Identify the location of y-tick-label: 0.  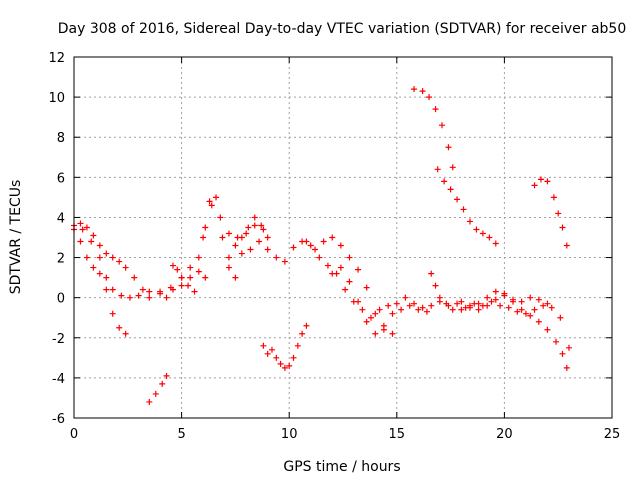
(61, 299).